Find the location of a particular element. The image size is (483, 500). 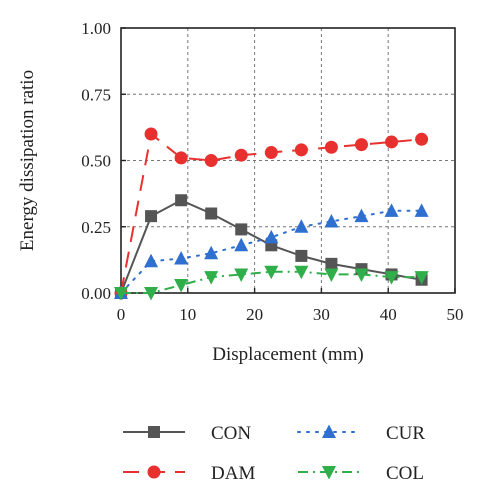

legend: CON DAM CUR COL is located at coordinates (274, 453).